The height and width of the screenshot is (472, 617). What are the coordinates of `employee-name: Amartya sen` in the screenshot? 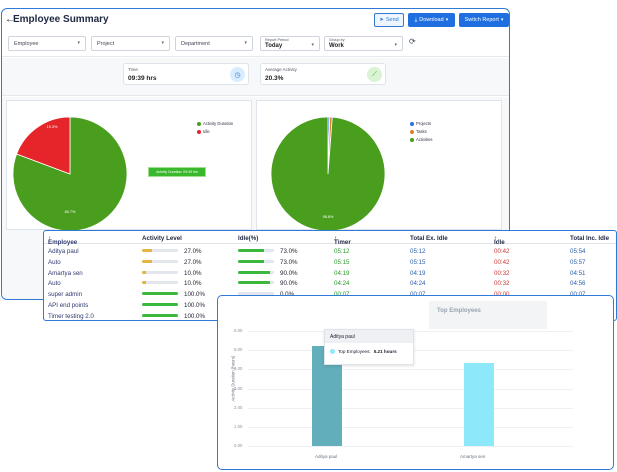 It's located at (65, 273).